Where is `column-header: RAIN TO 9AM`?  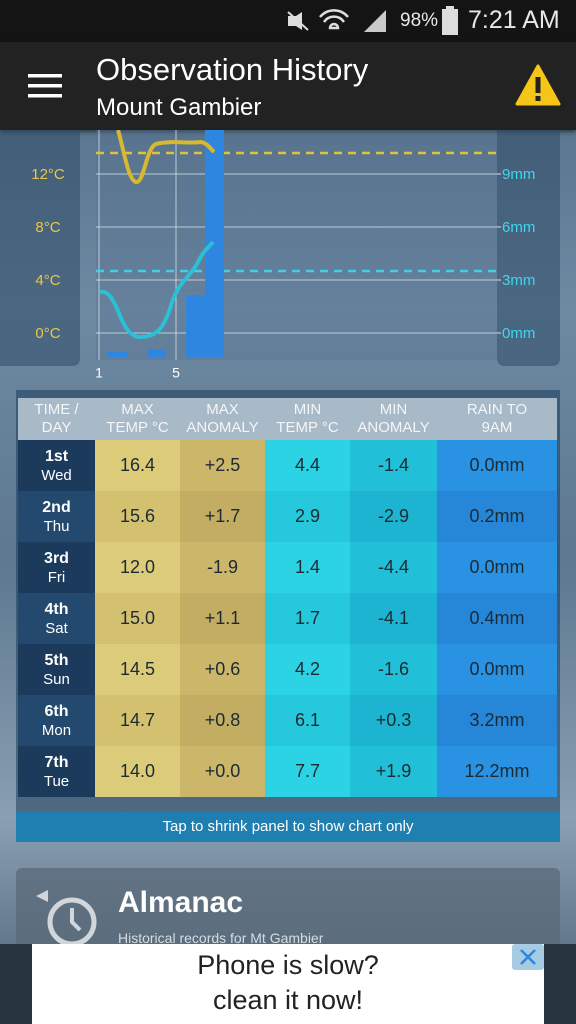
column-header: RAIN TO 9AM is located at coordinates (497, 419).